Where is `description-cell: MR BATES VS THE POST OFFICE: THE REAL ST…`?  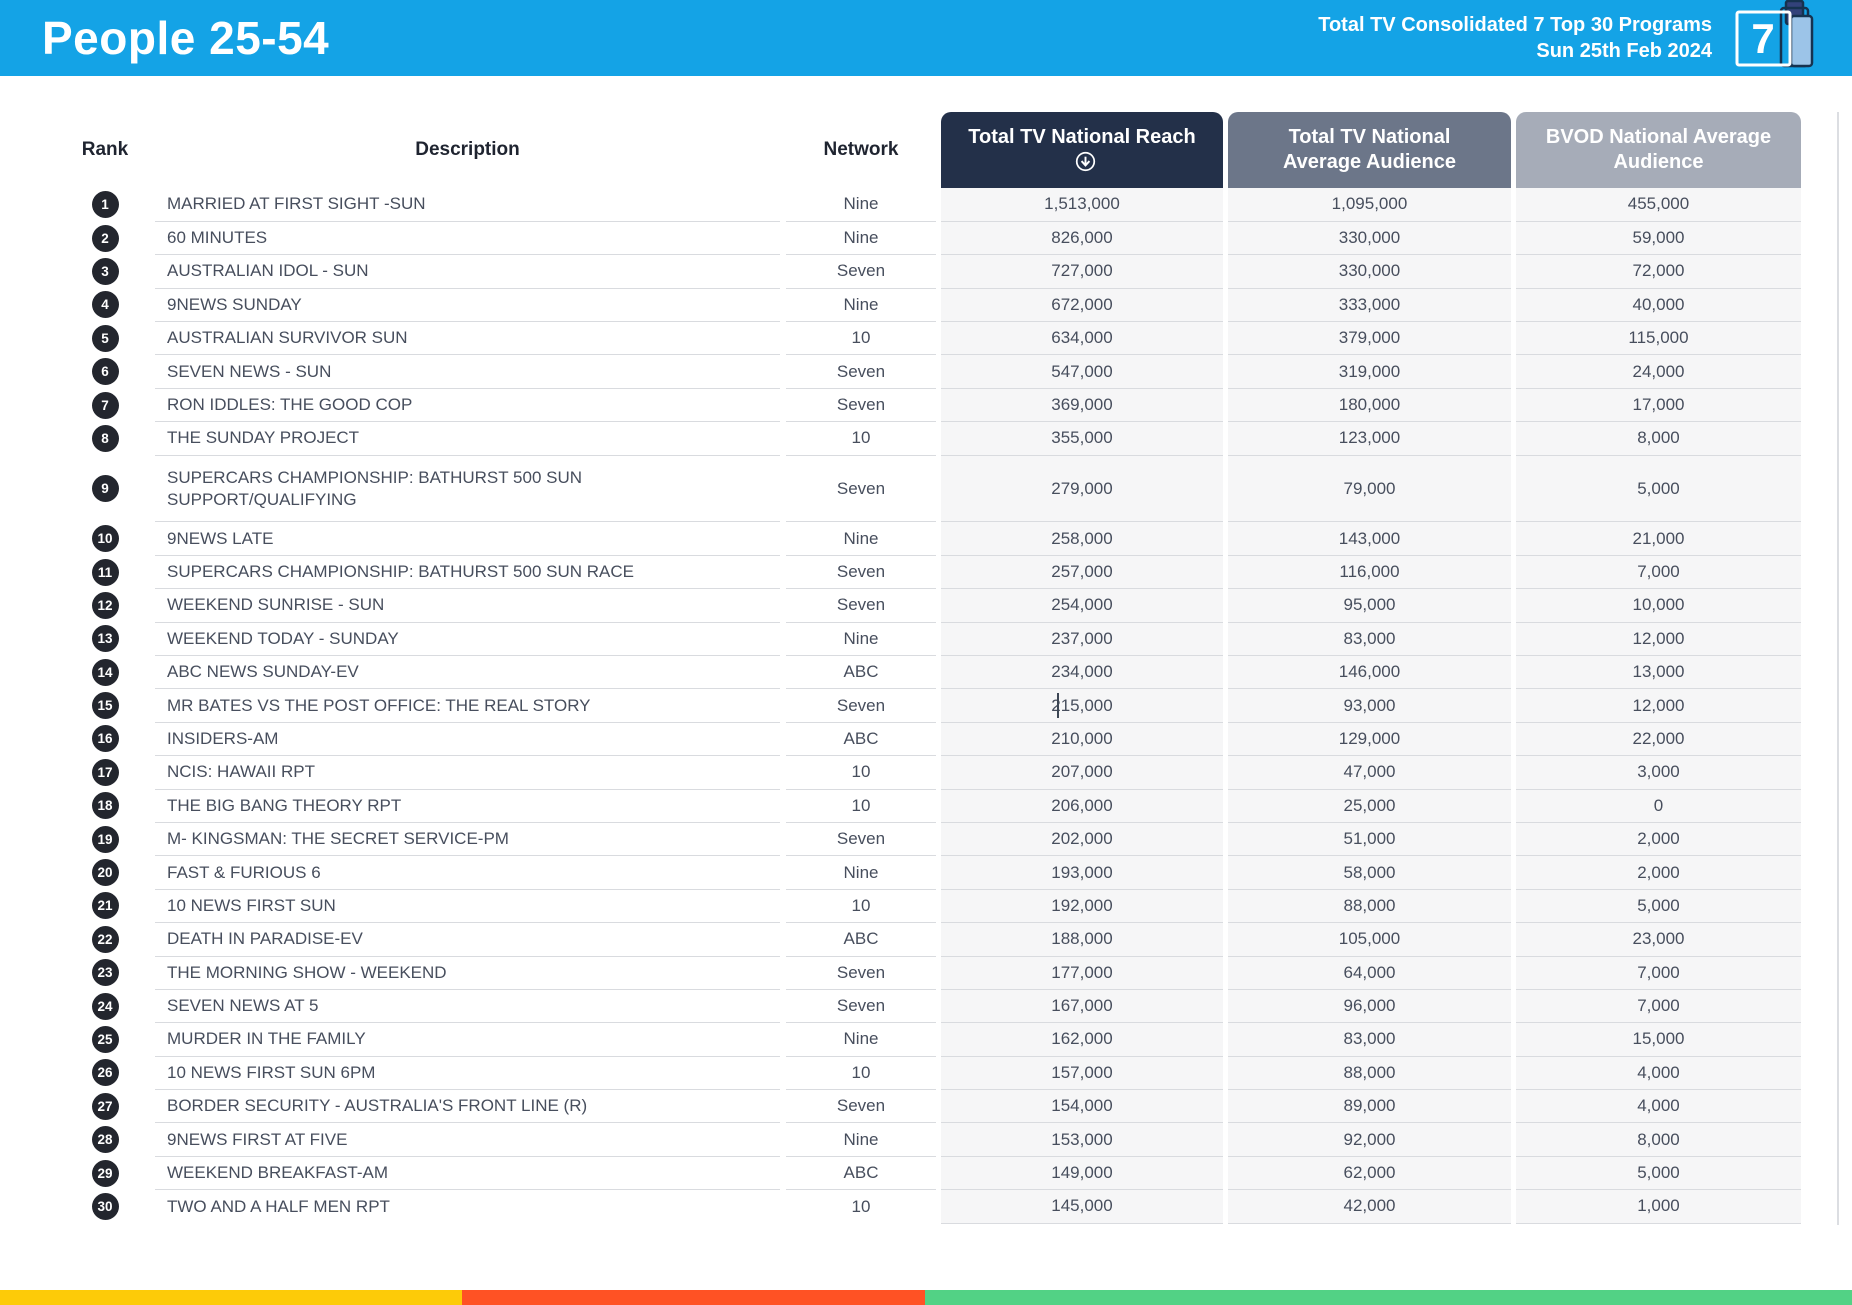
description-cell: MR BATES VS THE POST OFFICE: THE REAL ST… is located at coordinates (467, 705).